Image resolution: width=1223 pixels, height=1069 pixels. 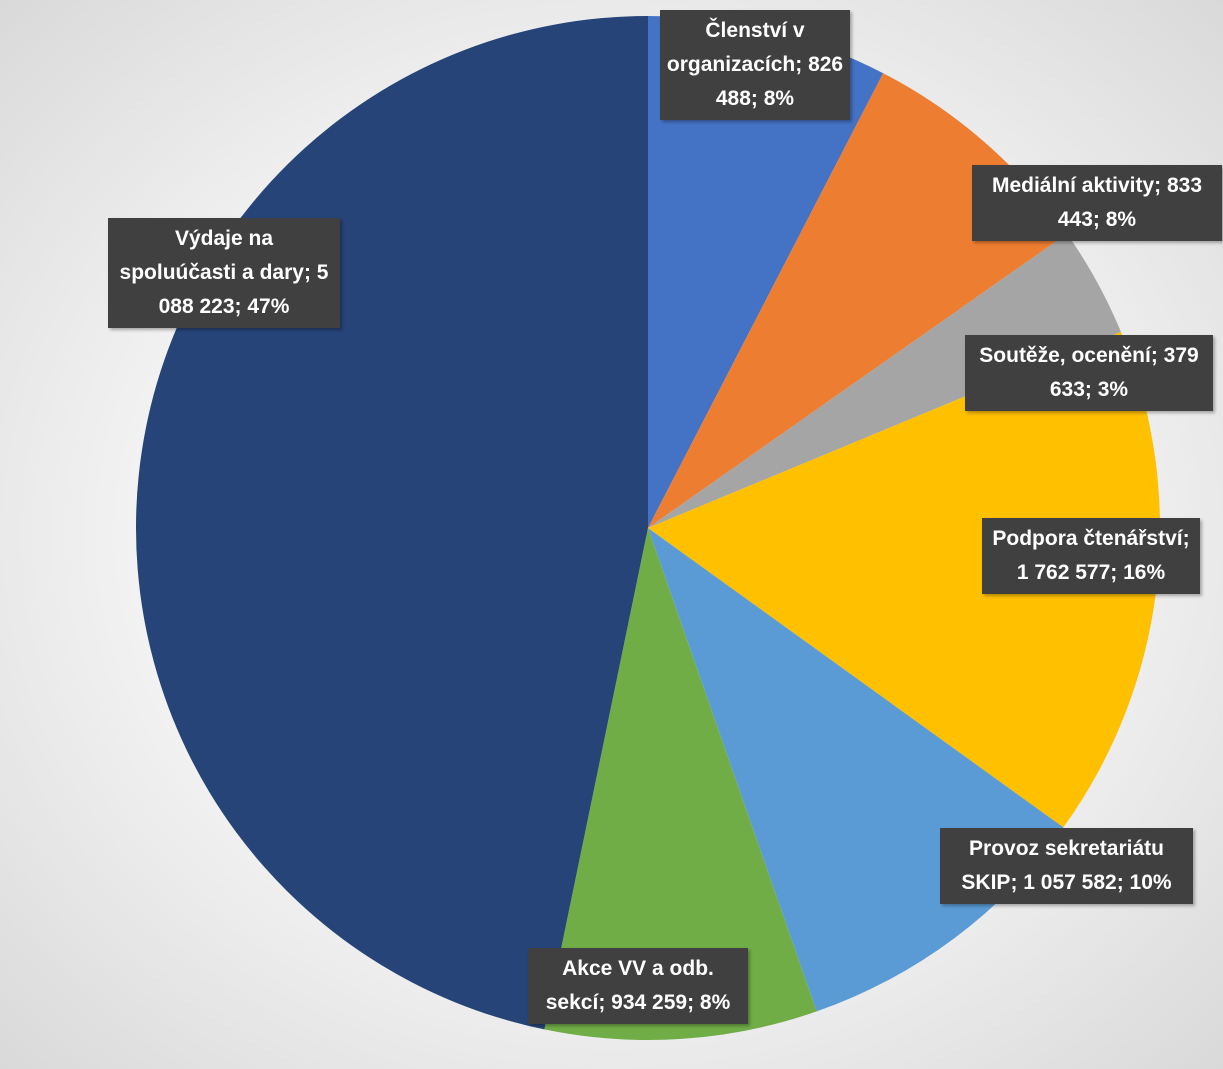 I want to click on percent-label: 3%, so click(x=1113, y=389).